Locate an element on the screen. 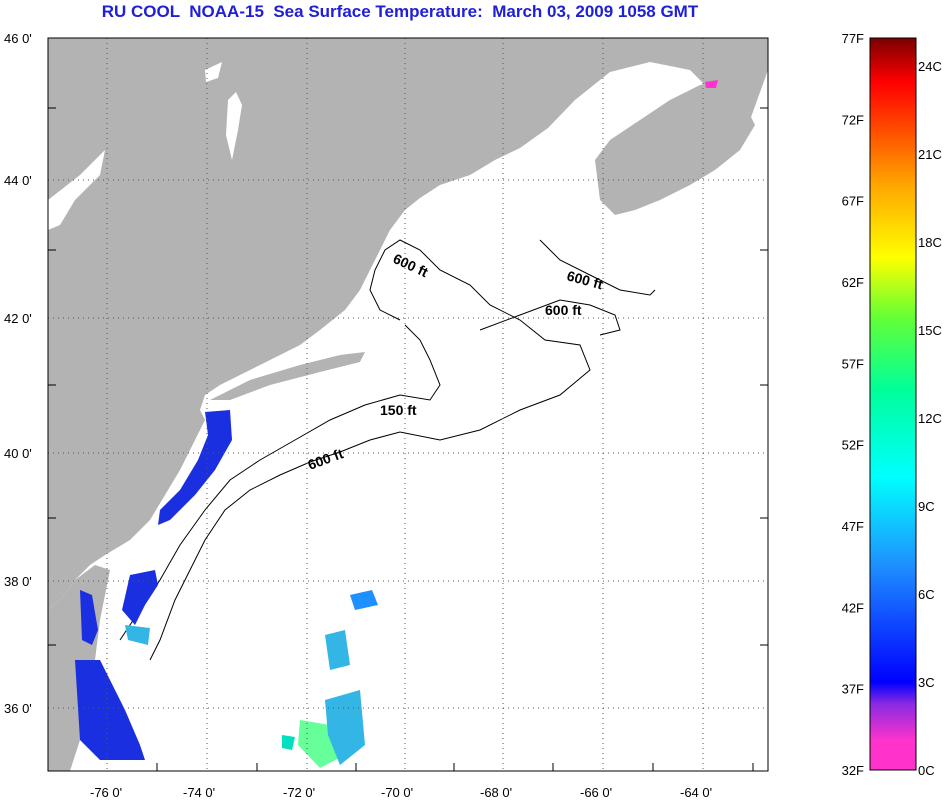  colorbar-f-label: 32F is located at coordinates (853, 770).